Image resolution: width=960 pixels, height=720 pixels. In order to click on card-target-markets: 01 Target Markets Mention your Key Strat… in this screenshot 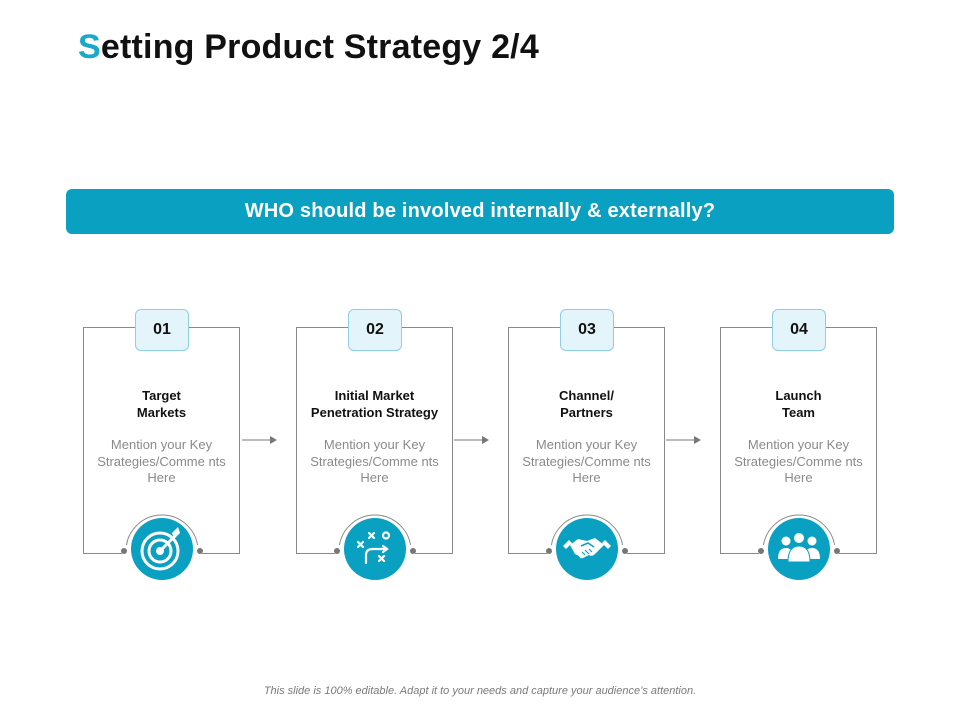, I will do `click(161, 444)`.